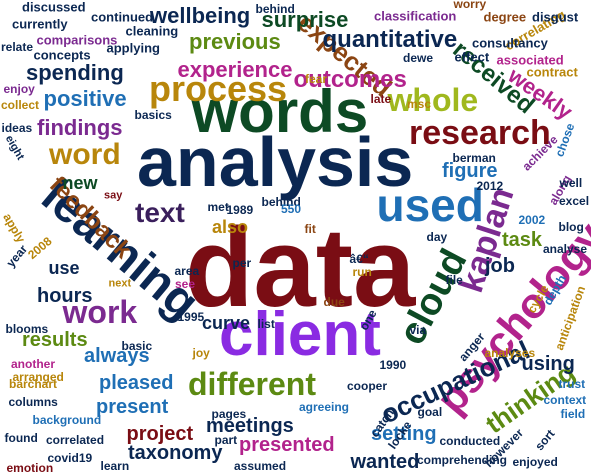 Image resolution: width=591 pixels, height=475 pixels. Describe the element at coordinates (430, 412) in the screenshot. I see `word-goal: goal` at that location.